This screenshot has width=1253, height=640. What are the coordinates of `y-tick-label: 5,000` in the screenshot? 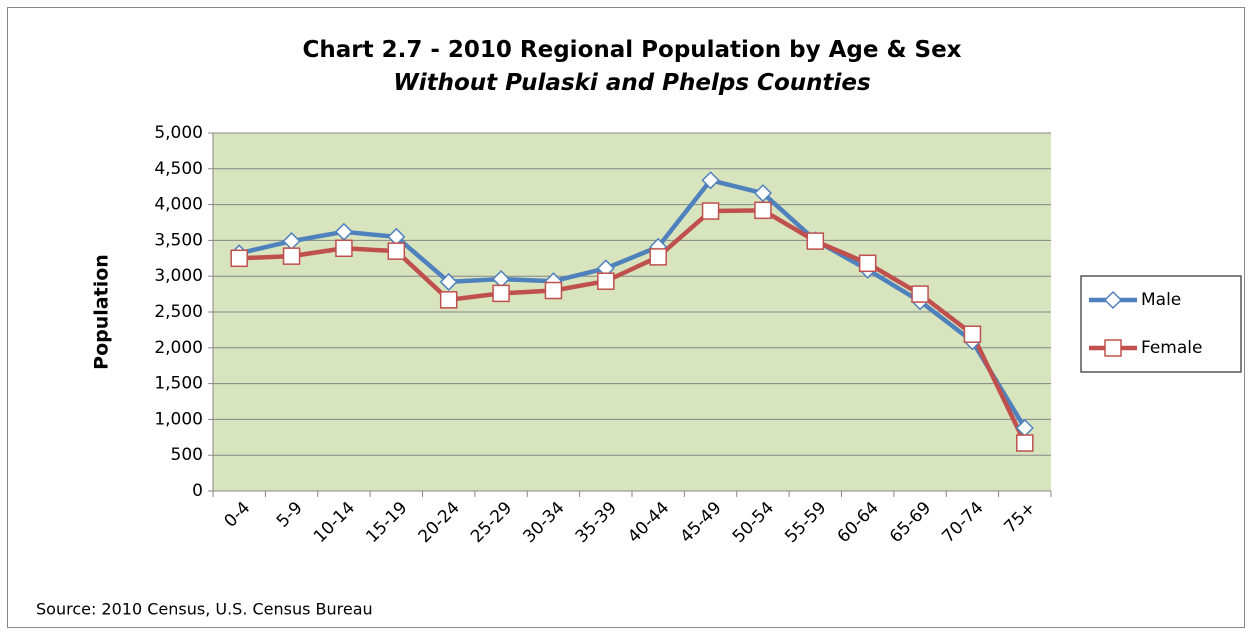 It's located at (178, 133).